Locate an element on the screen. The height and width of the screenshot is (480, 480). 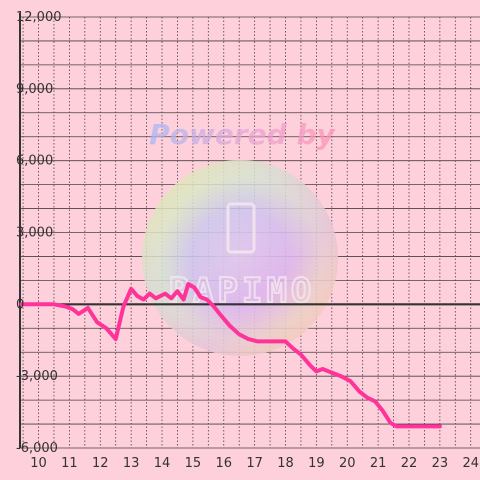
x-tick-label: 21 is located at coordinates (378, 463).